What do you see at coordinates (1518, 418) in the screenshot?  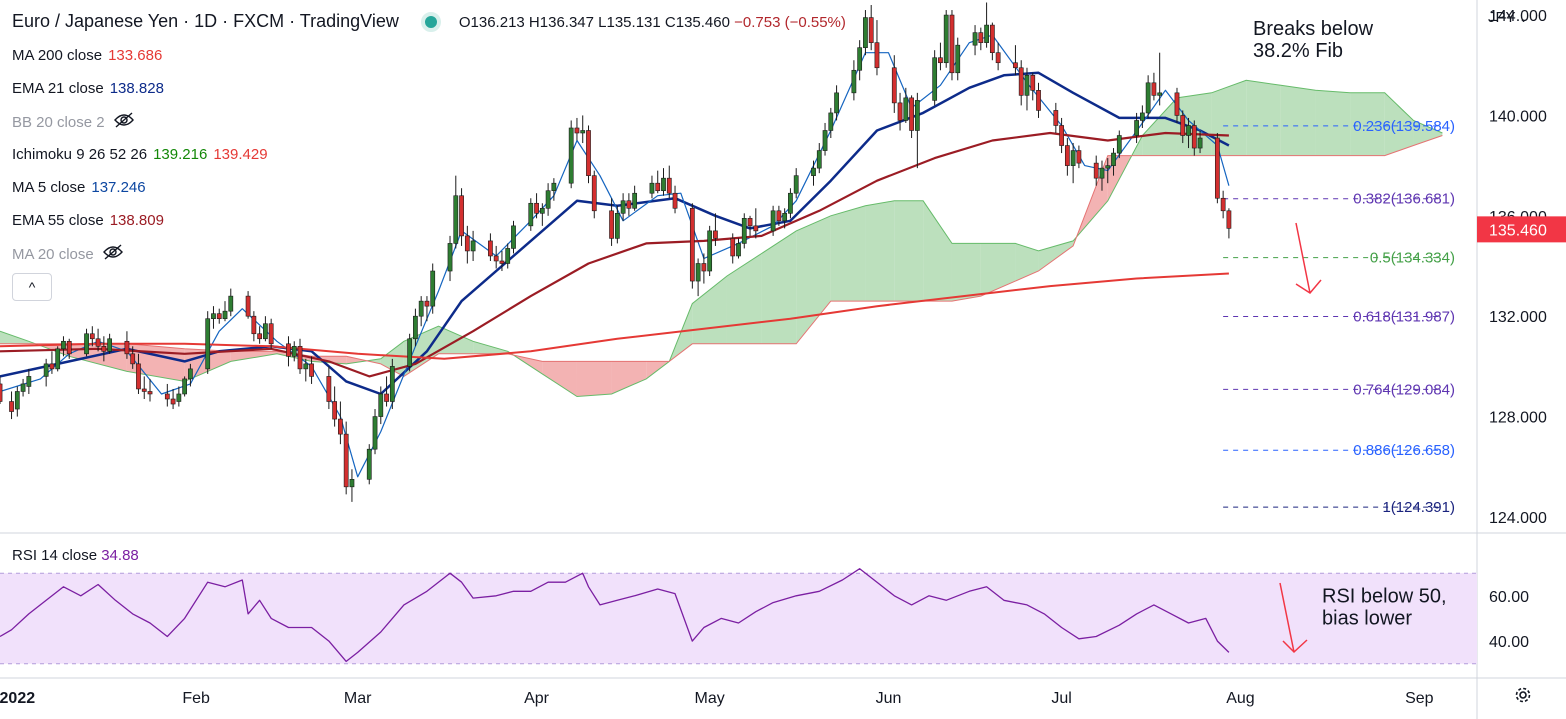 I see `y-tick-label: 128.000` at bounding box center [1518, 418].